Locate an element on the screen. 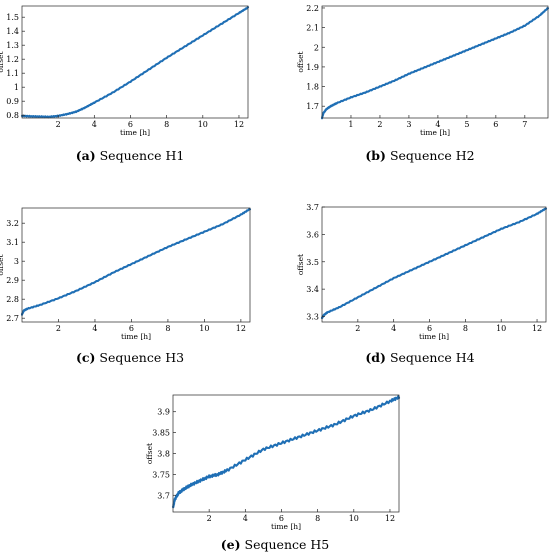 This screenshot has height=559, width=550. x-tick-label-c: 8 is located at coordinates (167, 328).